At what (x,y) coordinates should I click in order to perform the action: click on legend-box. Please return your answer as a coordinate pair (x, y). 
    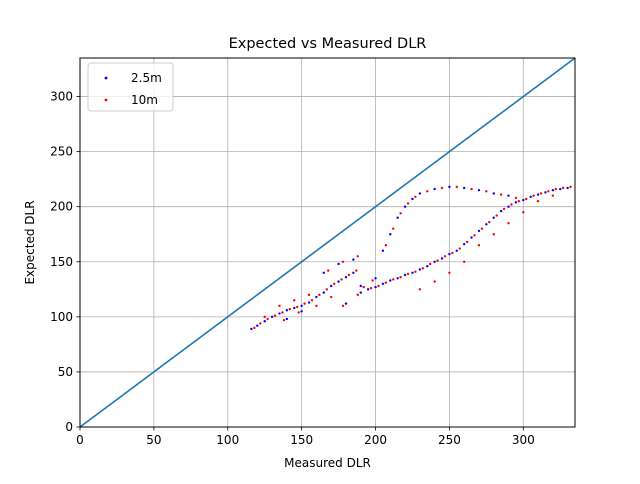
    Looking at the image, I should click on (130, 87).